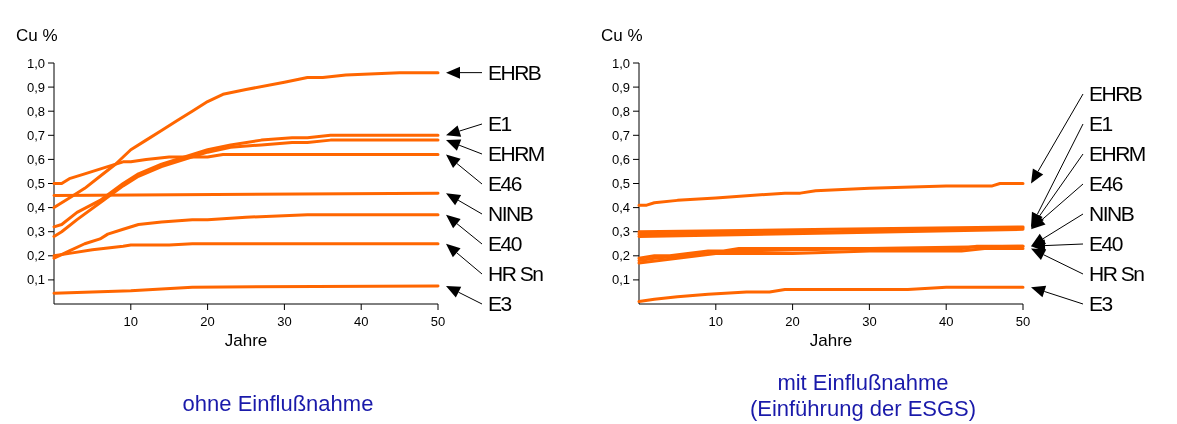  What do you see at coordinates (863, 382) in the screenshot?
I see `text: mit Einflußnahme` at bounding box center [863, 382].